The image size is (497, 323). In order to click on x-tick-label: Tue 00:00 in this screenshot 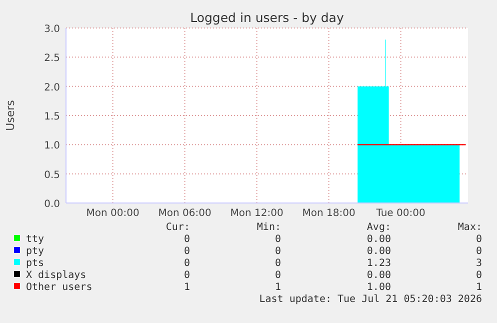, I will do `click(400, 213)`.